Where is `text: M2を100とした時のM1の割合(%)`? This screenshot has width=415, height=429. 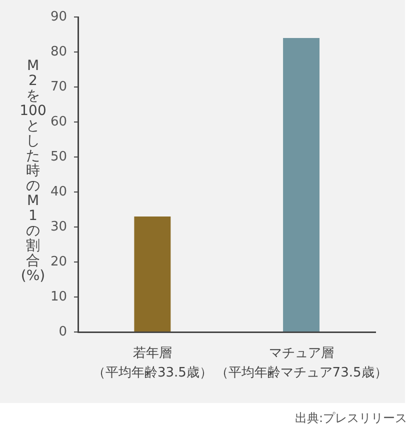 text: M2を100とした時のM1の割合(%) is located at coordinates (33, 171).